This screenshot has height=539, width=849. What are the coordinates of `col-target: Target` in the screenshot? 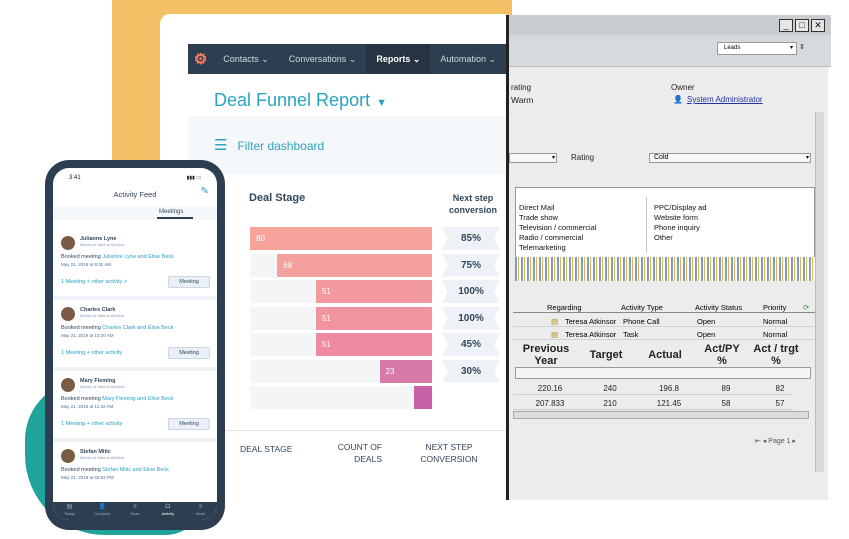 It's located at (606, 355).